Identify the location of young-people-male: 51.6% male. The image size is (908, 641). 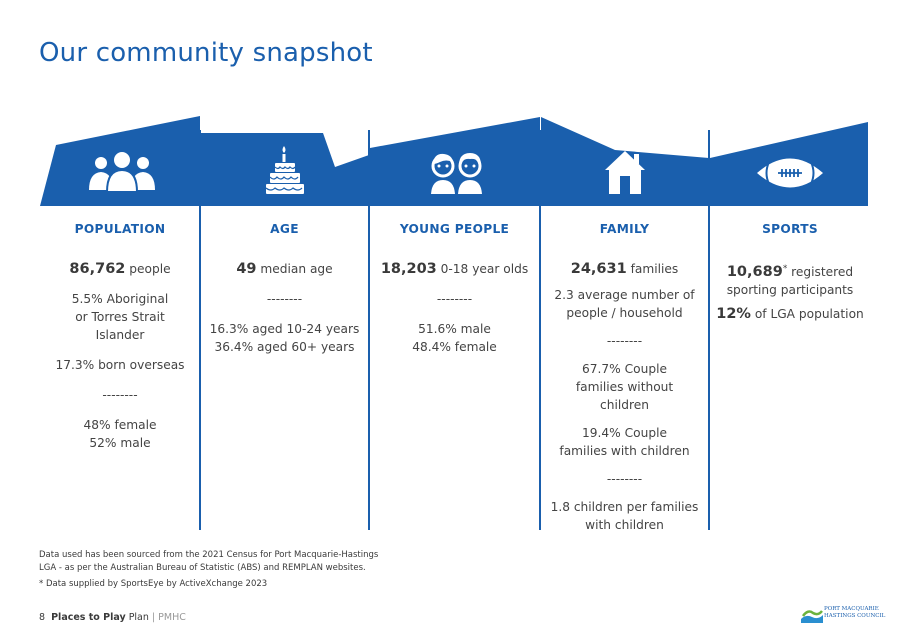
(454, 329).